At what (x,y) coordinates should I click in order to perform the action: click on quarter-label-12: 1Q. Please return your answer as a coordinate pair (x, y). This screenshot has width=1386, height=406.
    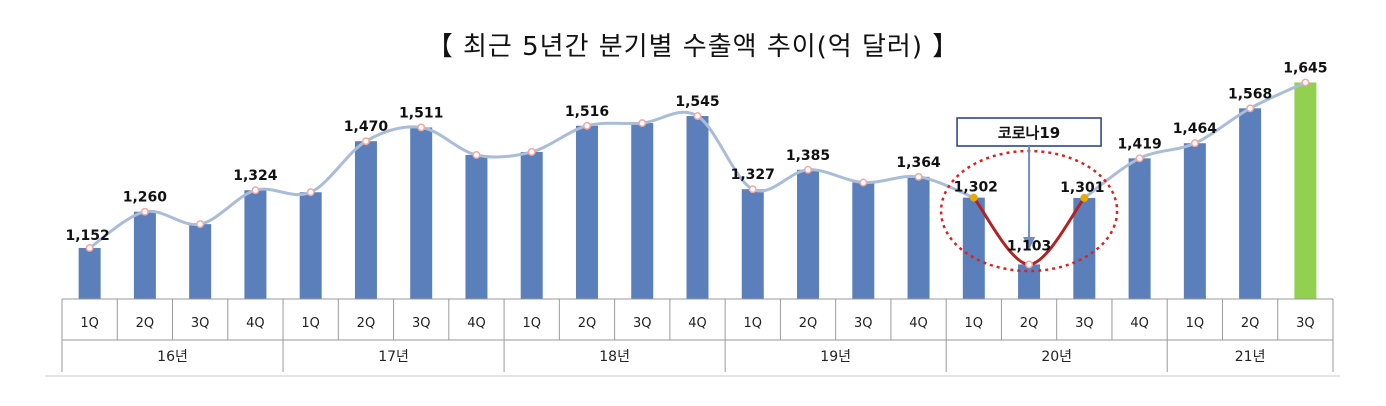
    Looking at the image, I should click on (753, 323).